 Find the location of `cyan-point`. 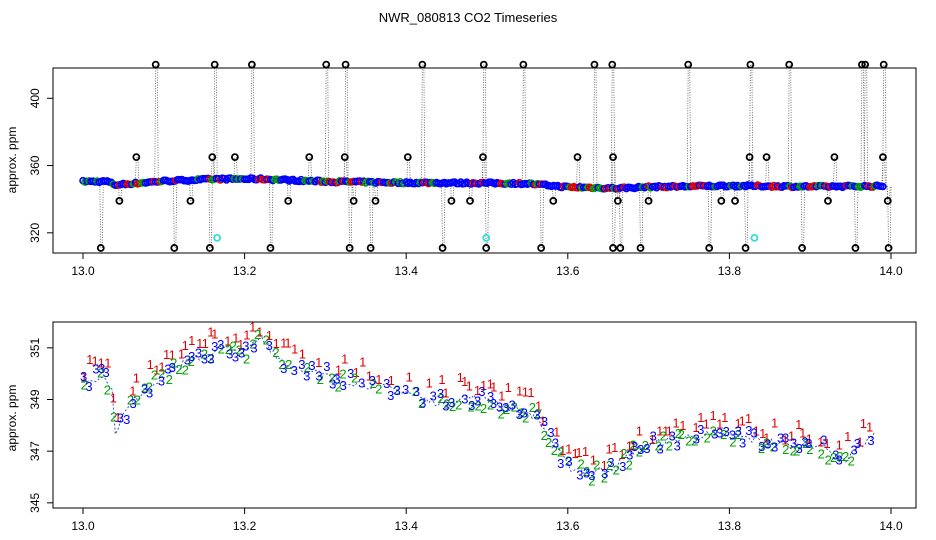

cyan-point is located at coordinates (217, 237).